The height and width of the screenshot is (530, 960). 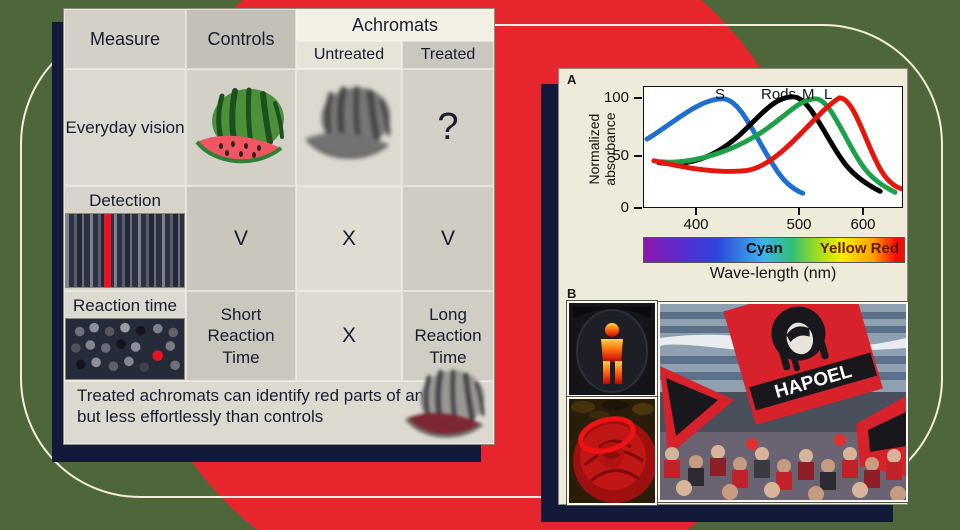 I want to click on cell-everyday-untreated, so click(x=349, y=127).